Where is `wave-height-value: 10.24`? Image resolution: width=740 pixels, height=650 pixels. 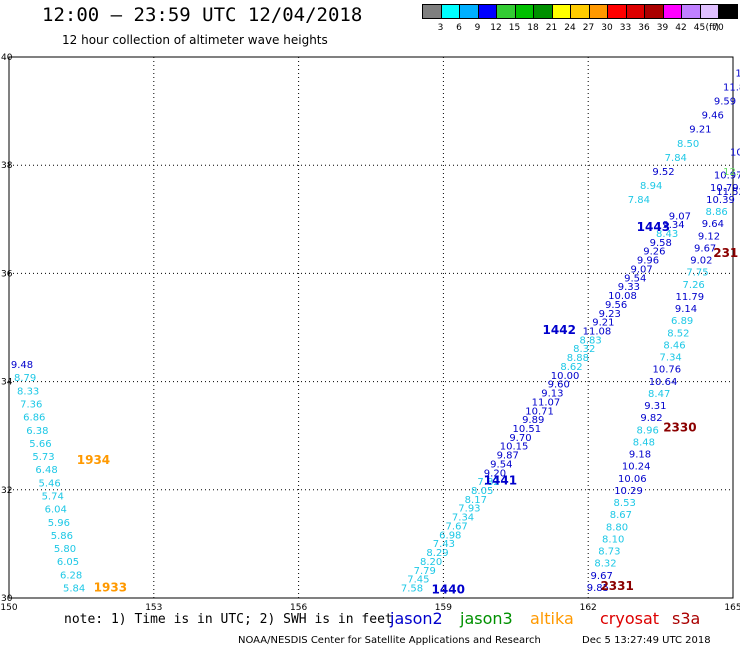 wave-height-value: 10.24 is located at coordinates (636, 467).